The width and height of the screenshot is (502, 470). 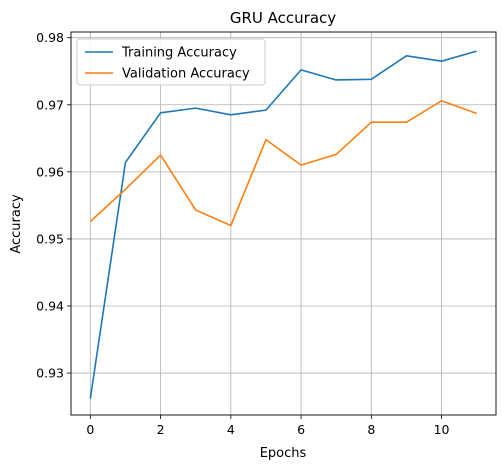 What do you see at coordinates (301, 429) in the screenshot?
I see `x-tick-label: 6` at bounding box center [301, 429].